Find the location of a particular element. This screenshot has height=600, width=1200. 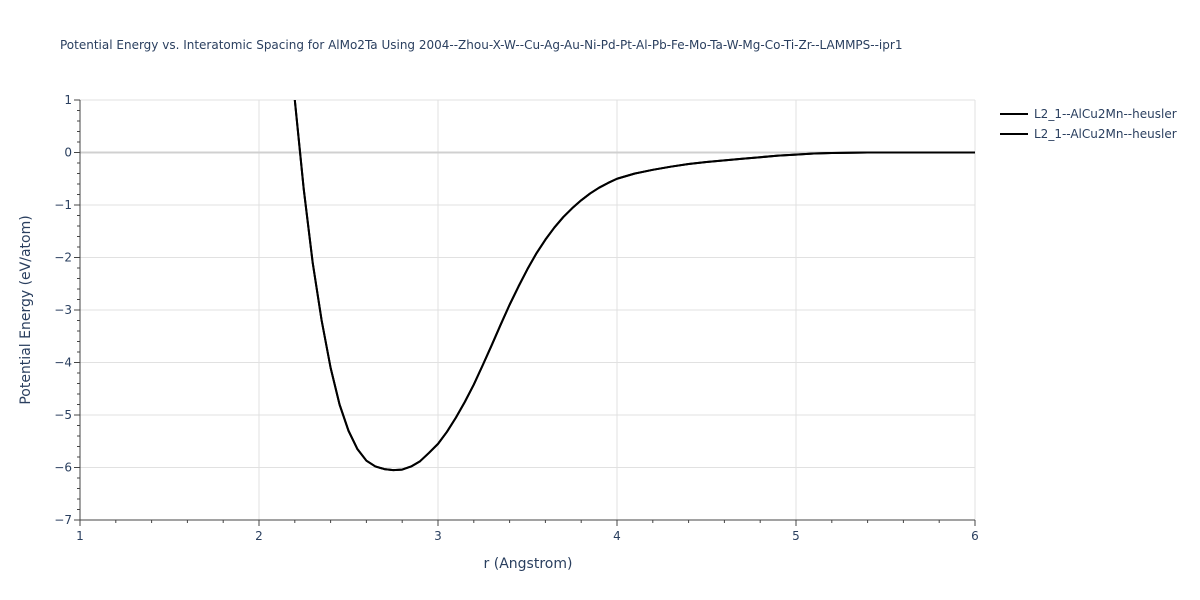

y-tick-label: 0 is located at coordinates (68, 153).